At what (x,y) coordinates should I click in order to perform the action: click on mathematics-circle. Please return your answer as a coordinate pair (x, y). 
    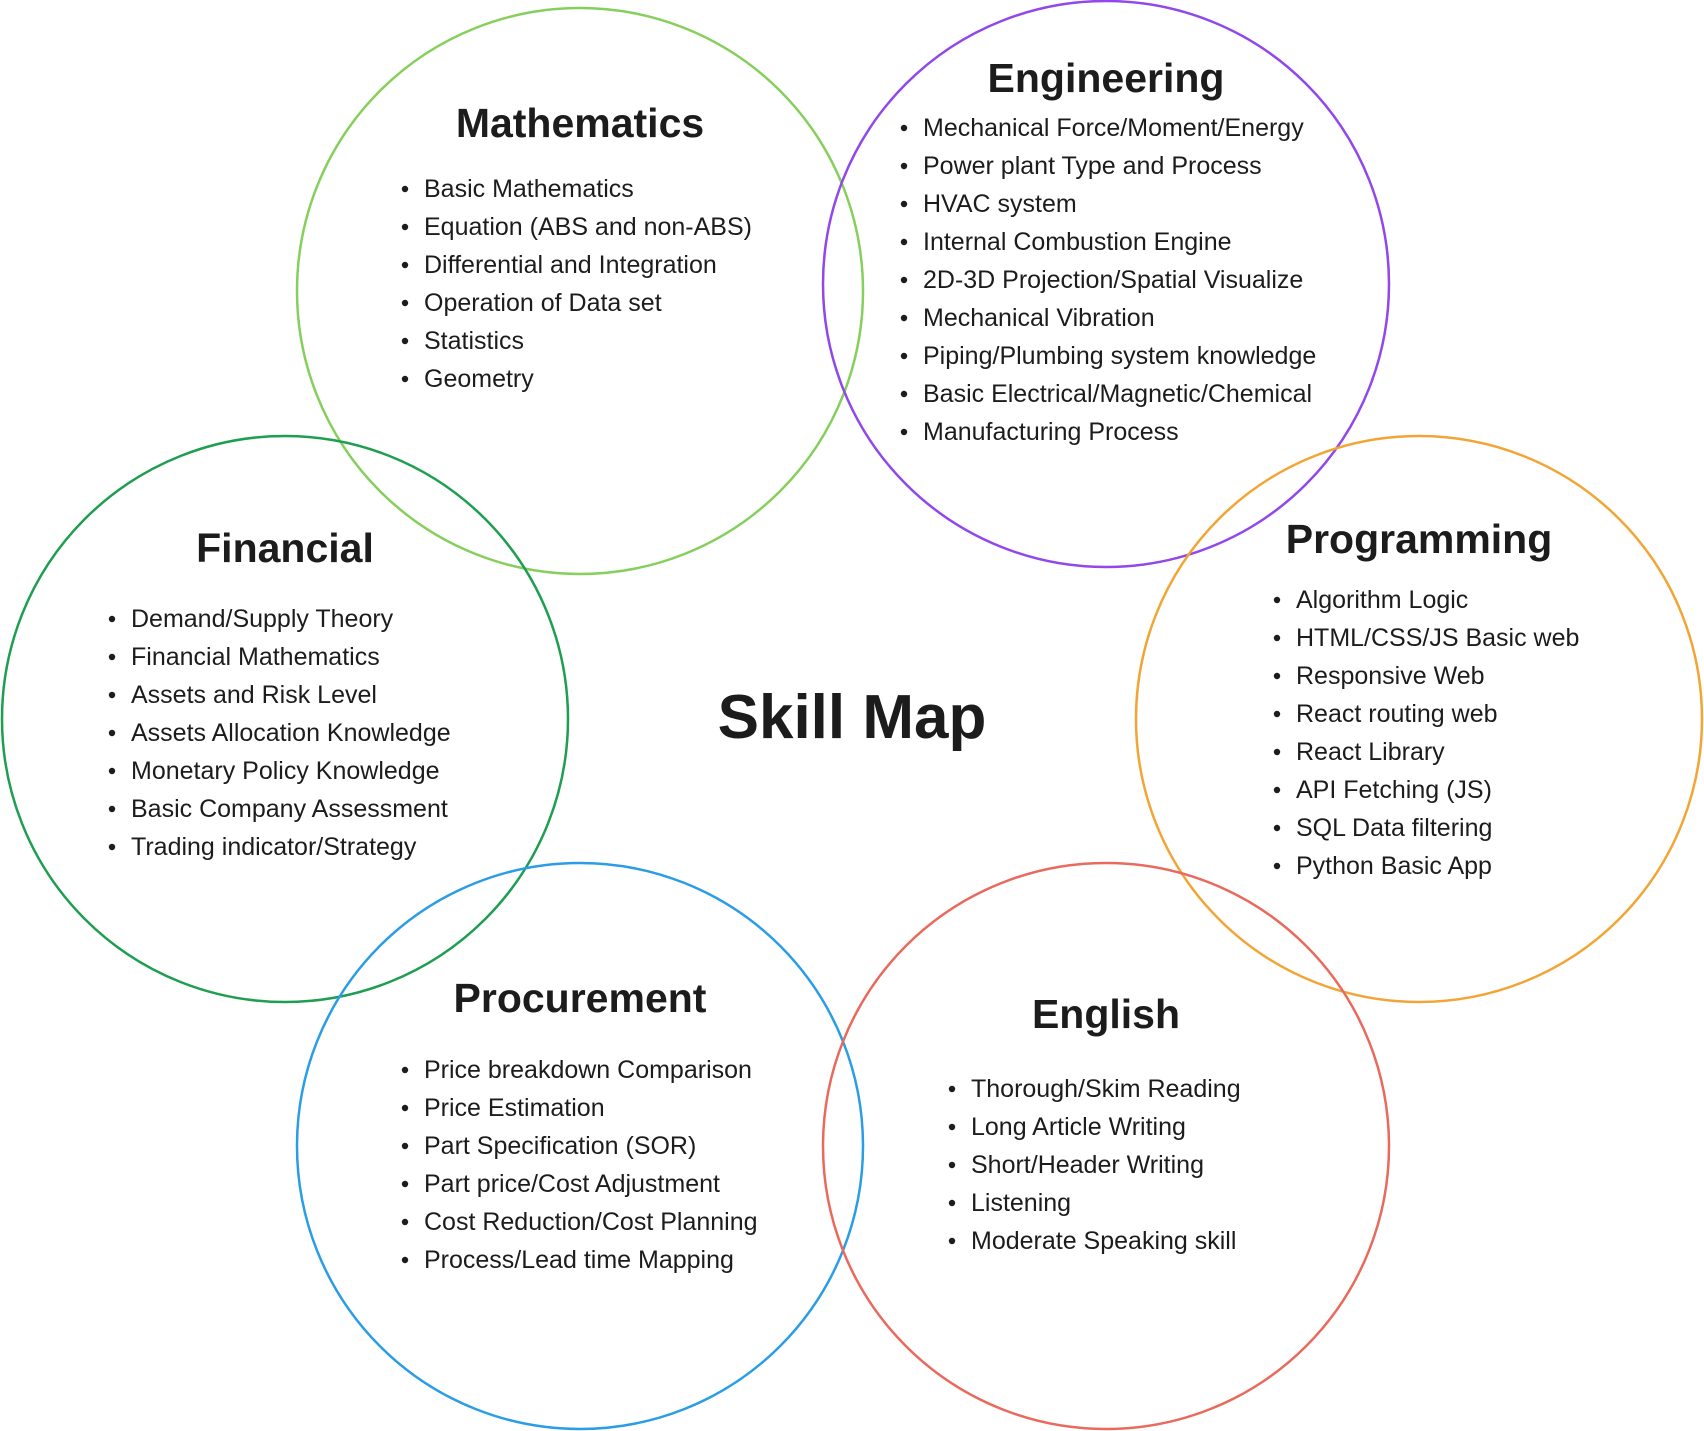
    Looking at the image, I should click on (580, 291).